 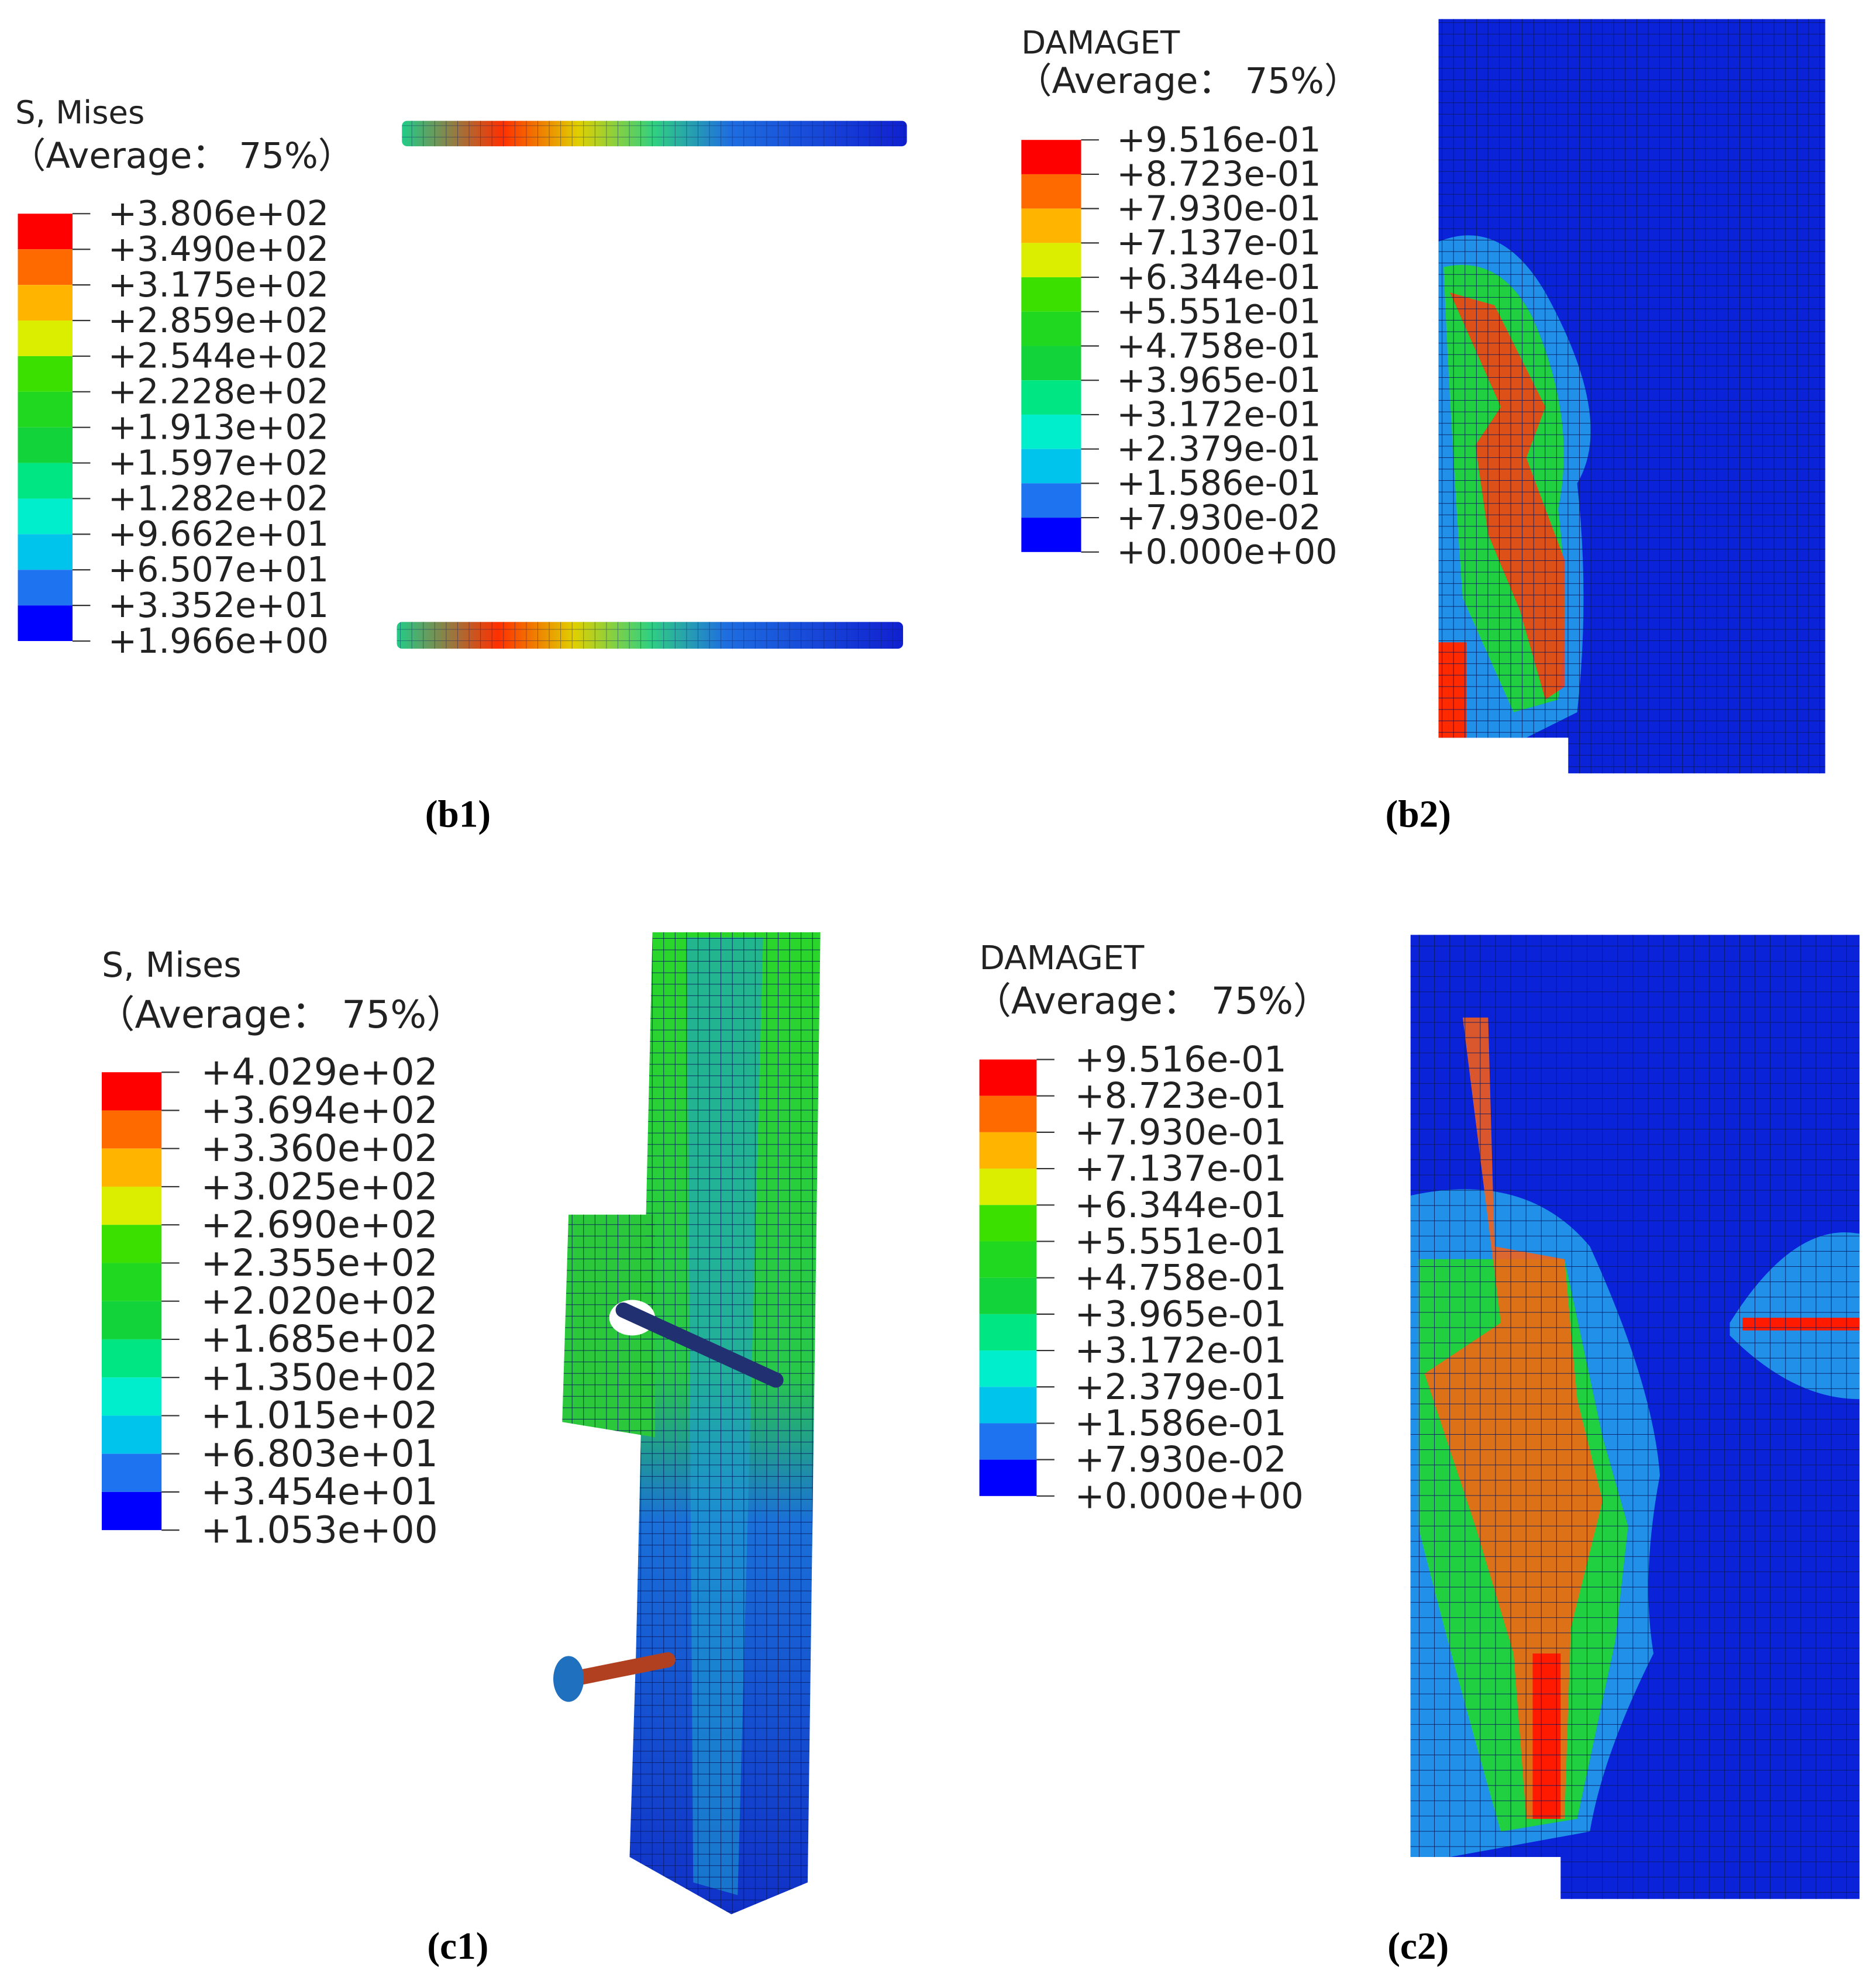 What do you see at coordinates (319, 1148) in the screenshot?
I see `legend-label: +3.360e+02` at bounding box center [319, 1148].